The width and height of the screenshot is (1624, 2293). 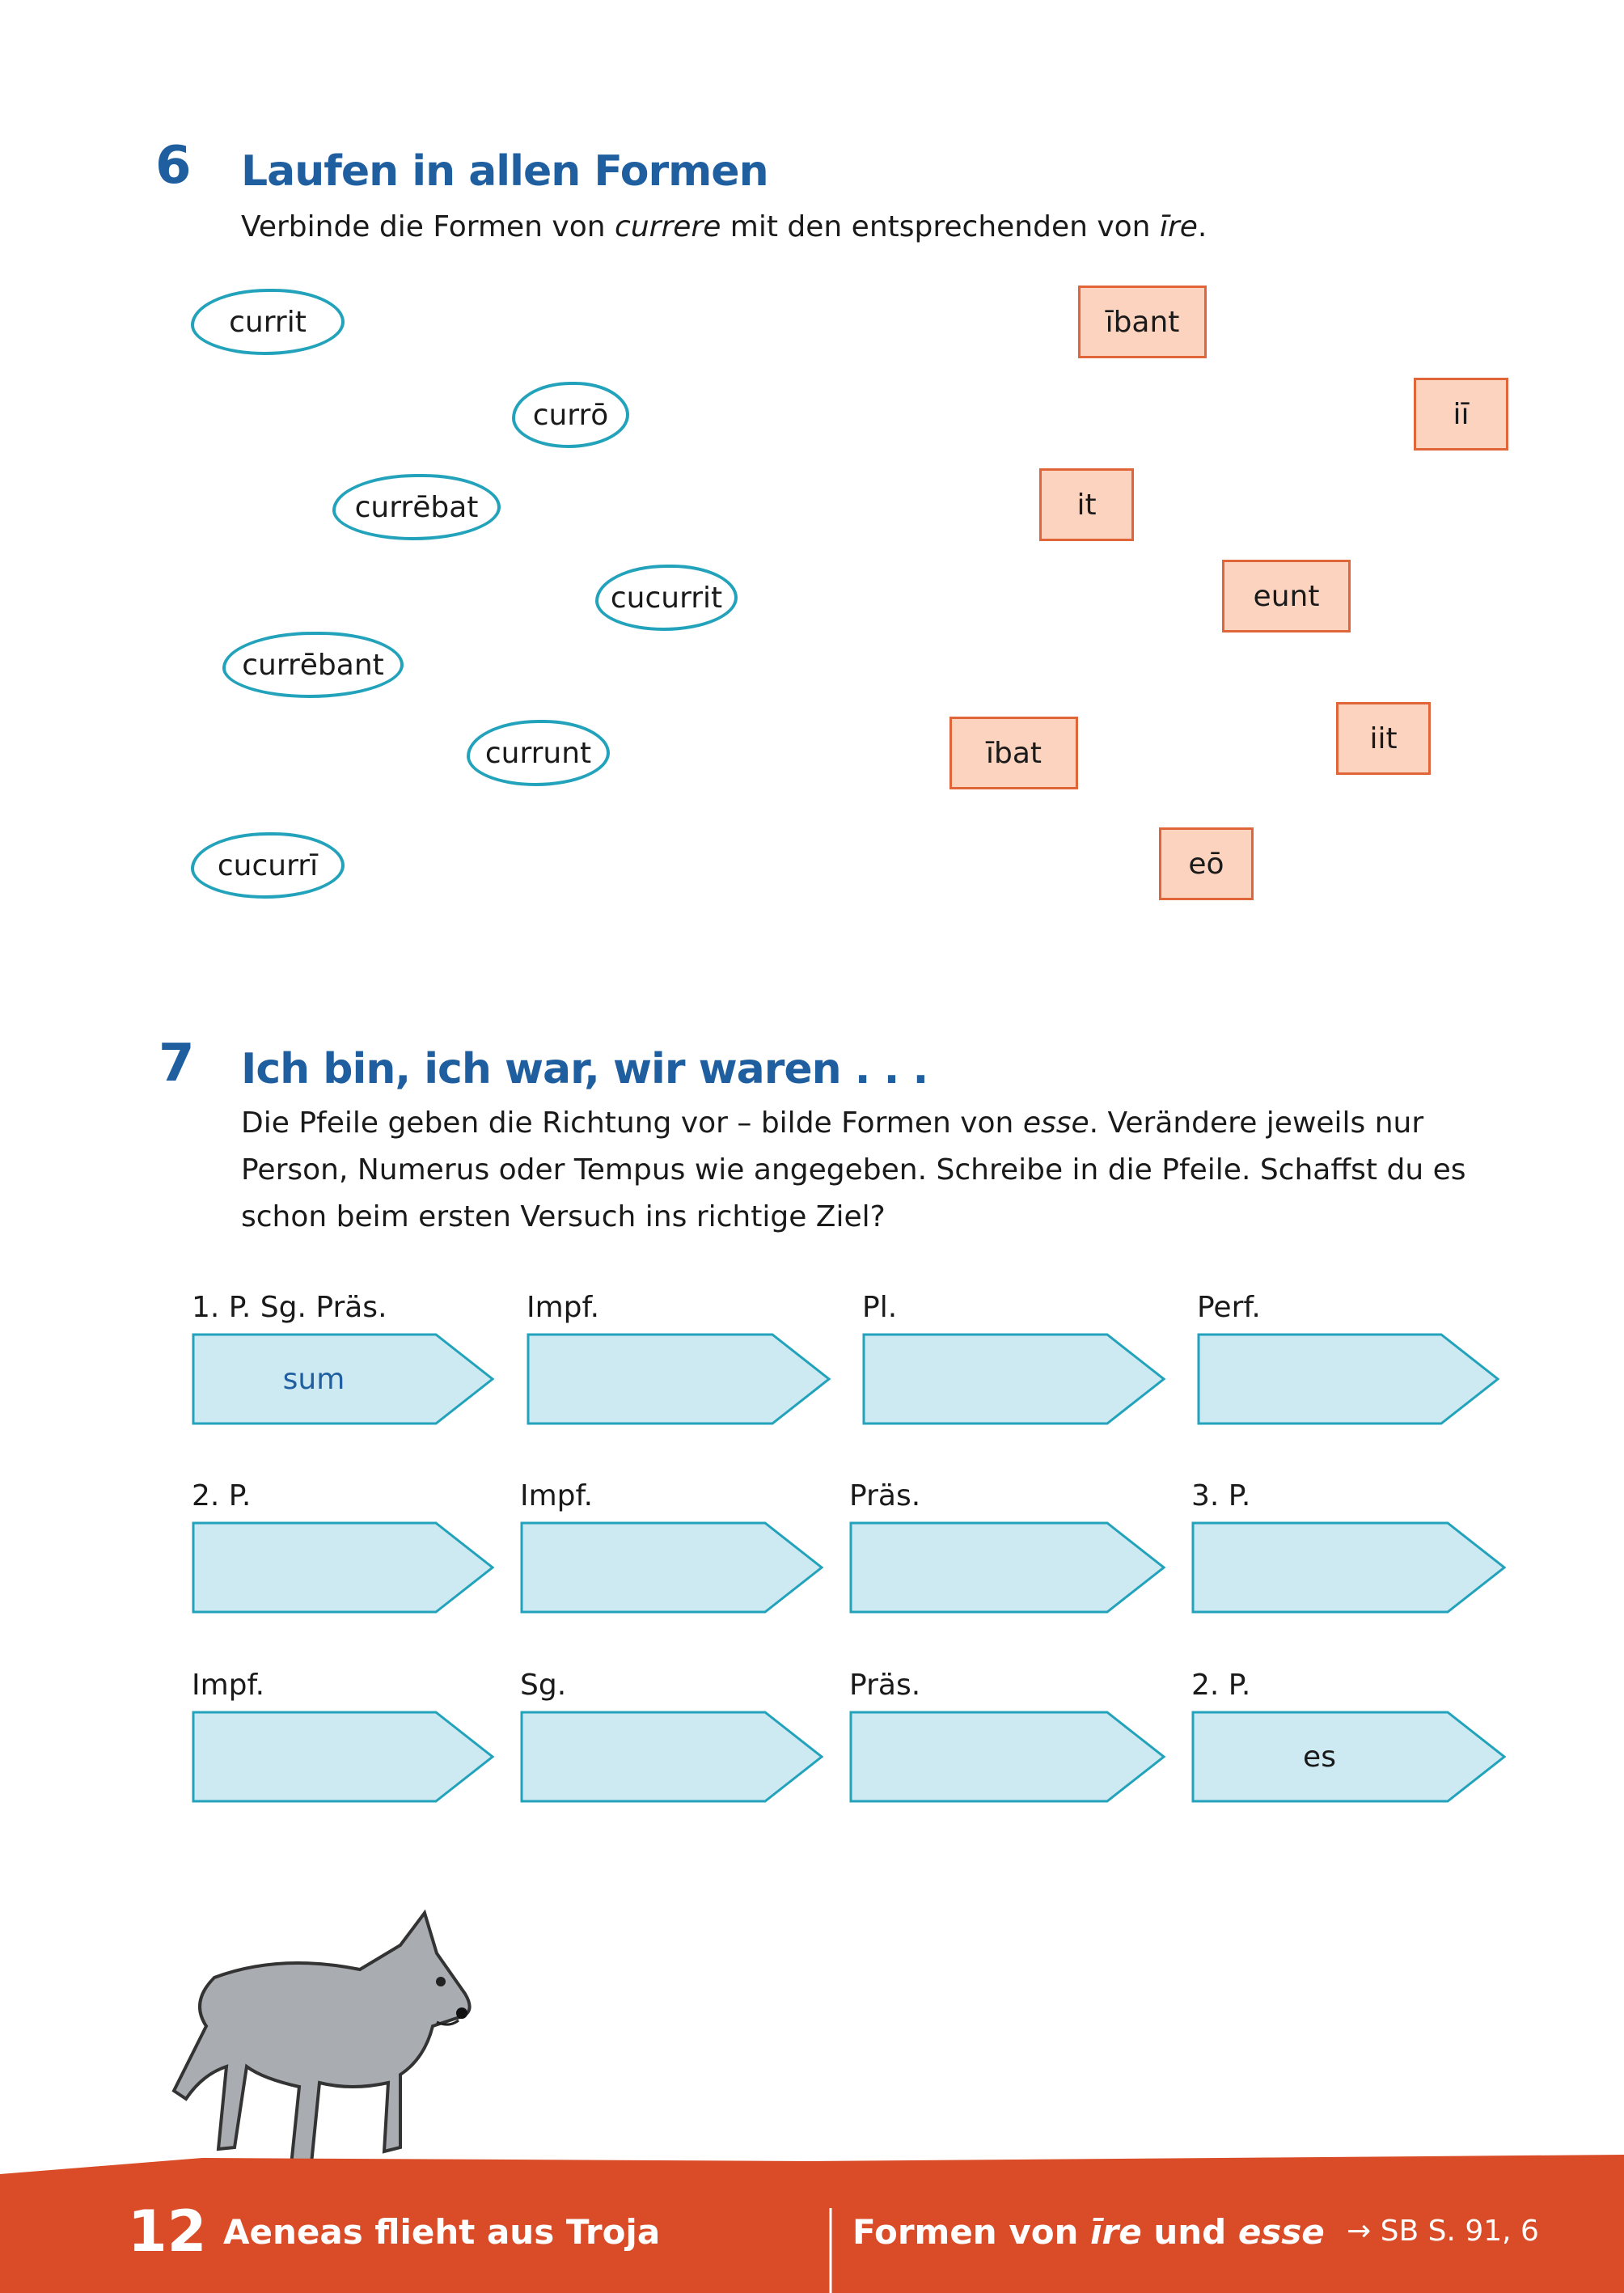 What do you see at coordinates (971, 2232) in the screenshot?
I see `topic-text: Formen von` at bounding box center [971, 2232].